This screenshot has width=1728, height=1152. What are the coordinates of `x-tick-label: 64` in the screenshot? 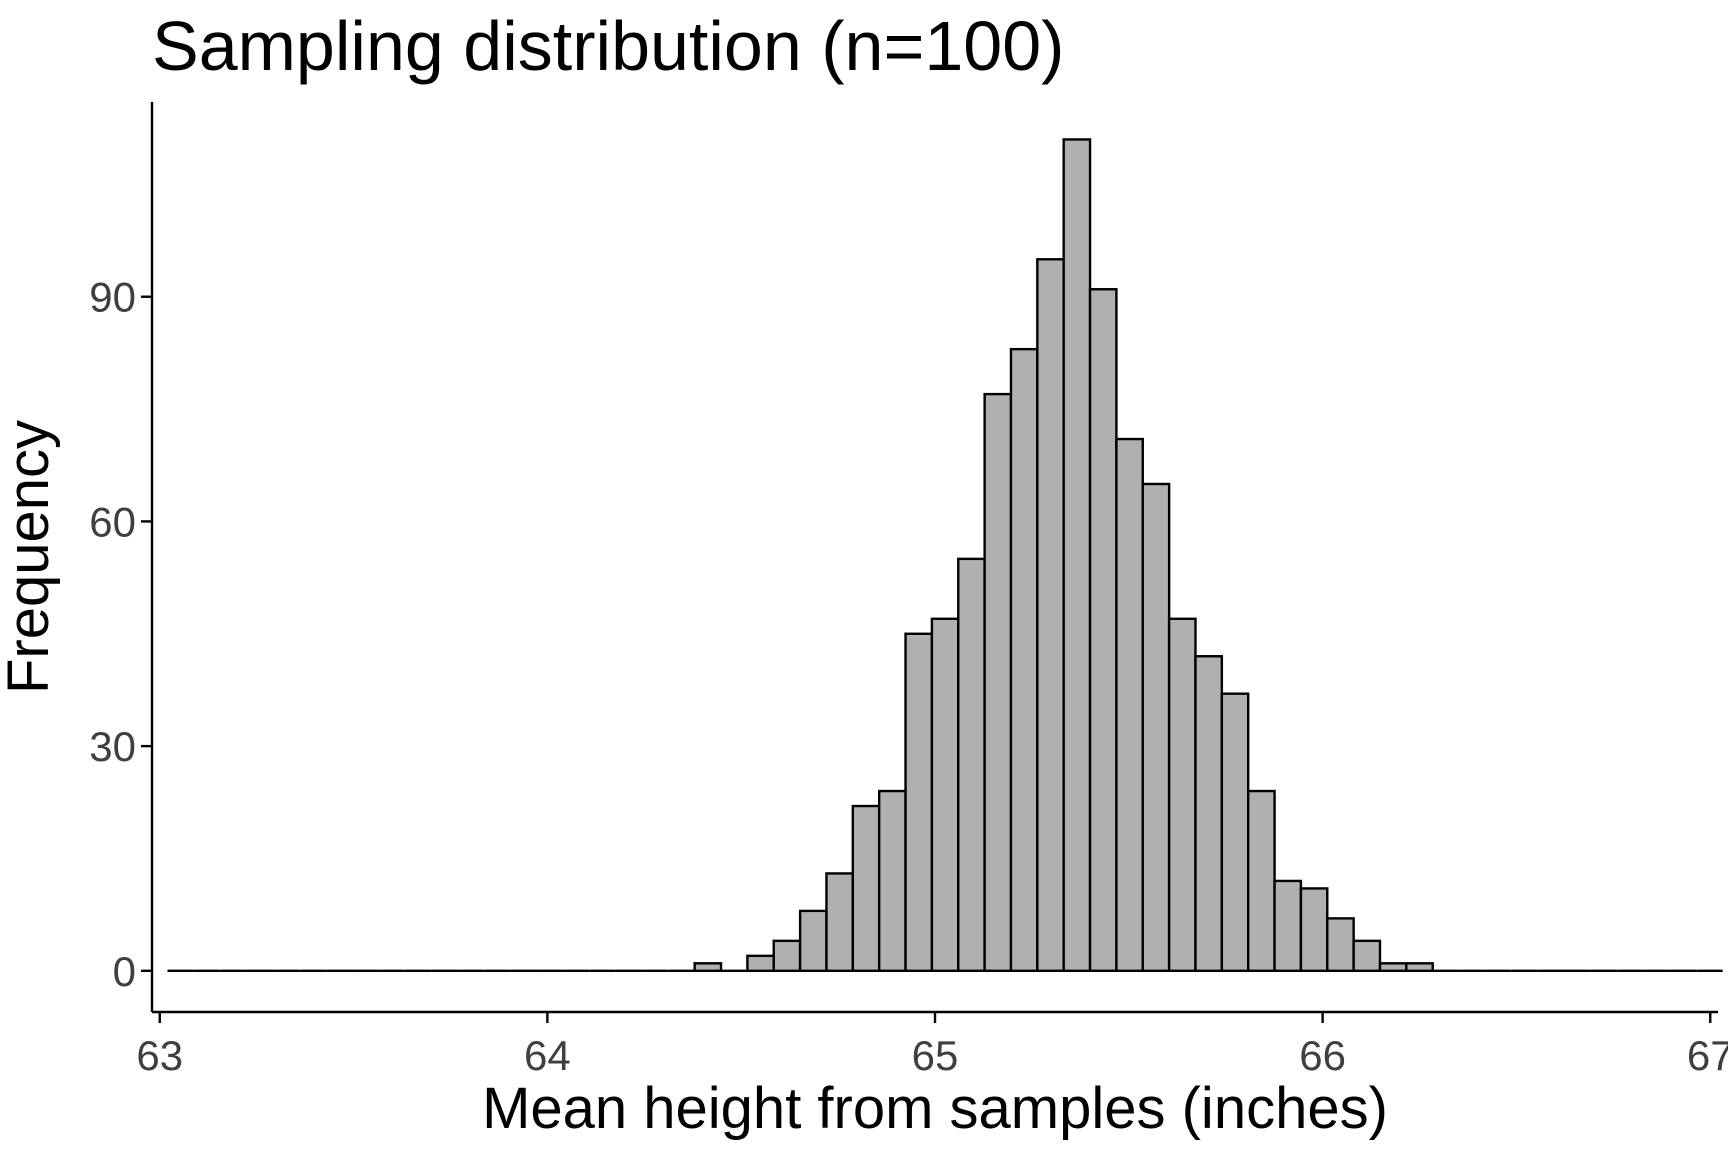 It's located at (547, 1055).